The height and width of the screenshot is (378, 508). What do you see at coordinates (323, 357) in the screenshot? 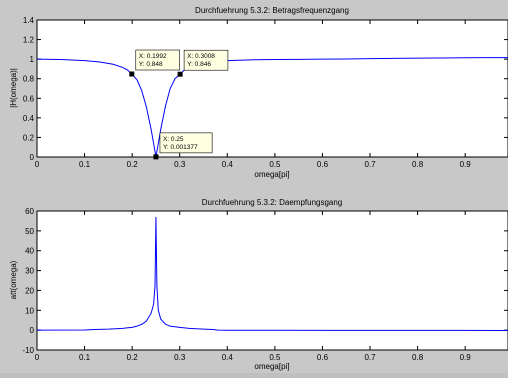
I see `attenuation-xtick-label: 0.6` at bounding box center [323, 357].